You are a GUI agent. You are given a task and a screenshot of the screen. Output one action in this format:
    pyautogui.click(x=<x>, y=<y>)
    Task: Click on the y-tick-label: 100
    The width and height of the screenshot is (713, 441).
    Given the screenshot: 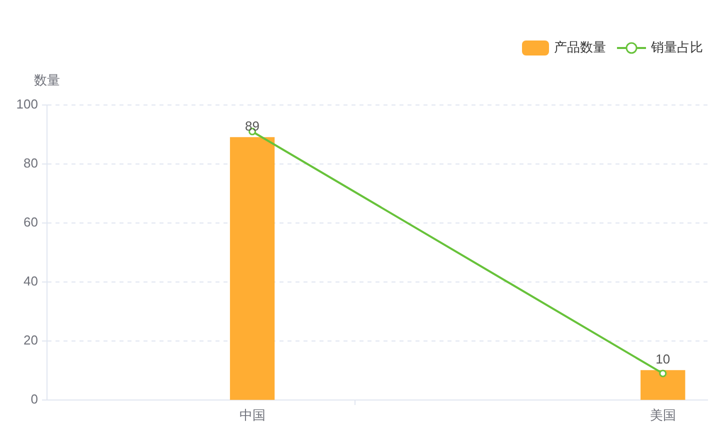 What is the action you would take?
    pyautogui.click(x=27, y=104)
    